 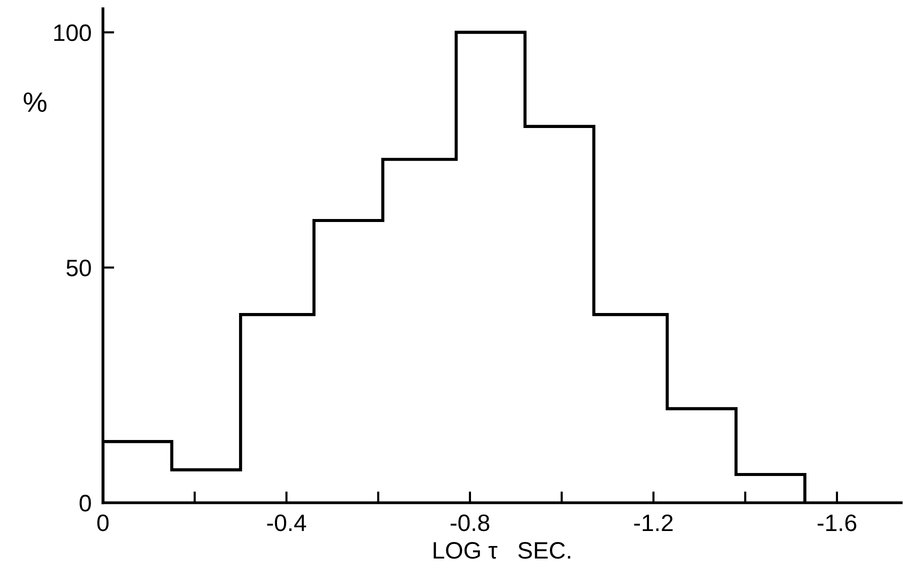 What do you see at coordinates (78, 268) in the screenshot?
I see `y-tick-label: 50` at bounding box center [78, 268].